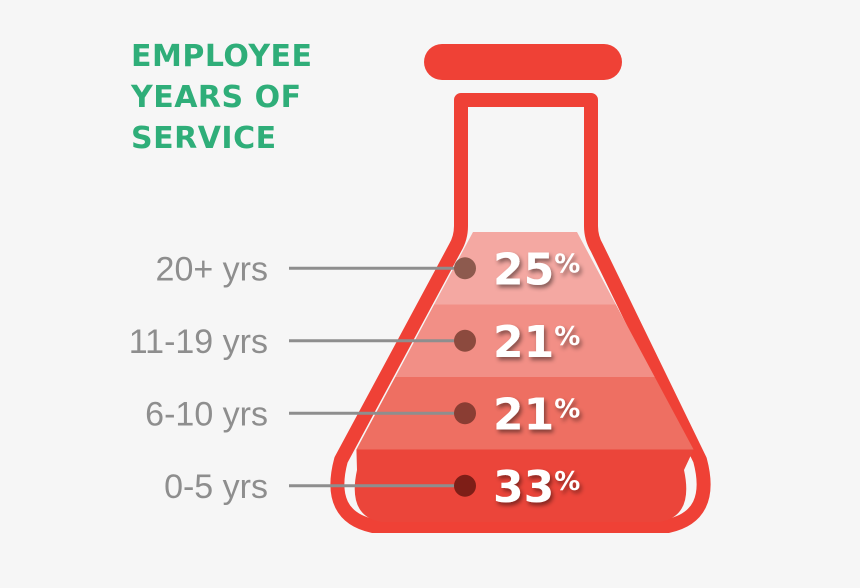  What do you see at coordinates (216, 487) in the screenshot?
I see `category-label-3: 0-5 yrs` at bounding box center [216, 487].